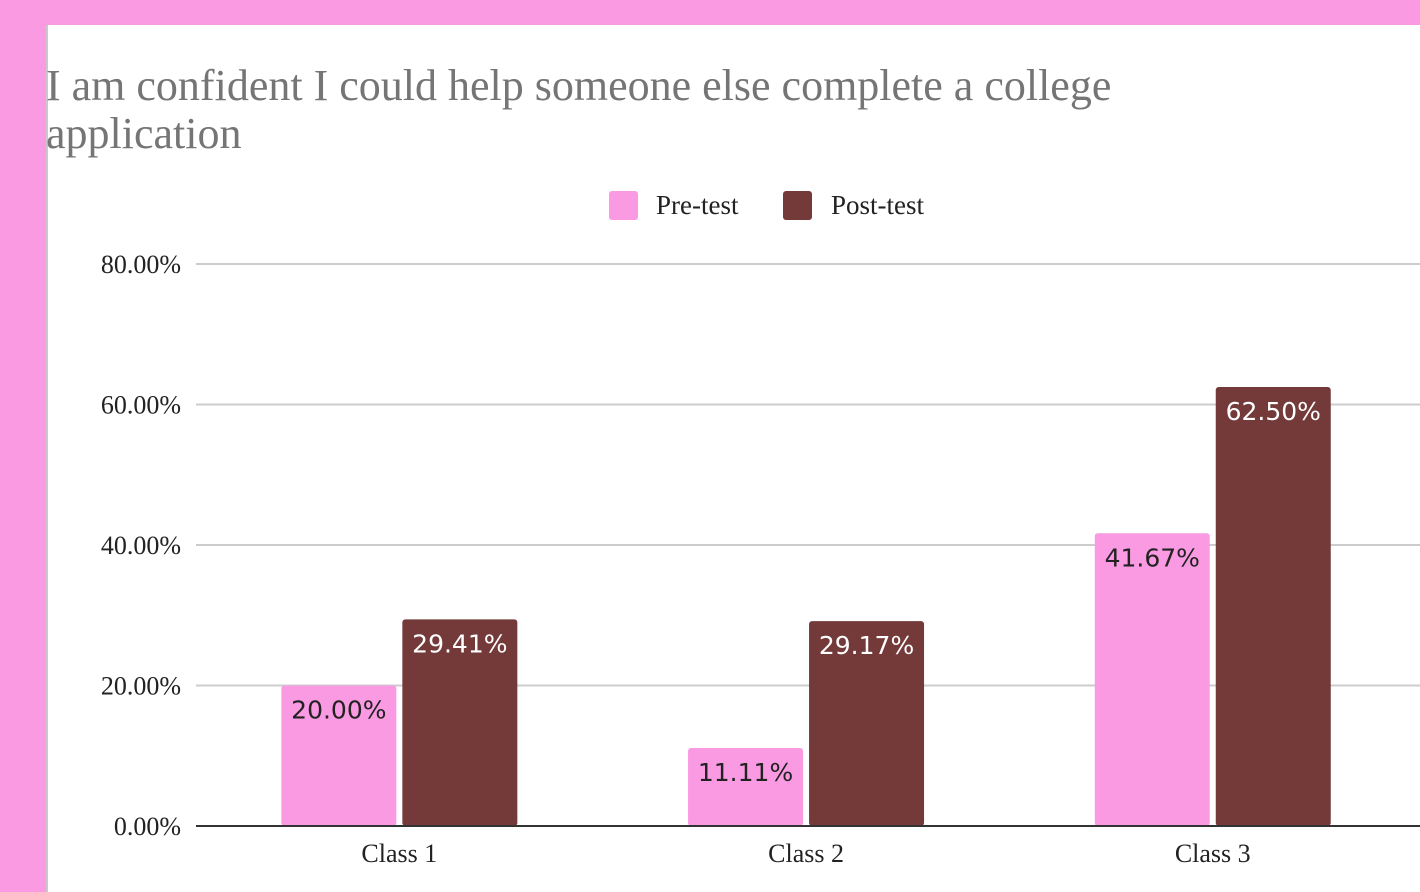 Image resolution: width=1420 pixels, height=892 pixels. What do you see at coordinates (147, 826) in the screenshot?
I see `y-tick-label: 0.00%` at bounding box center [147, 826].